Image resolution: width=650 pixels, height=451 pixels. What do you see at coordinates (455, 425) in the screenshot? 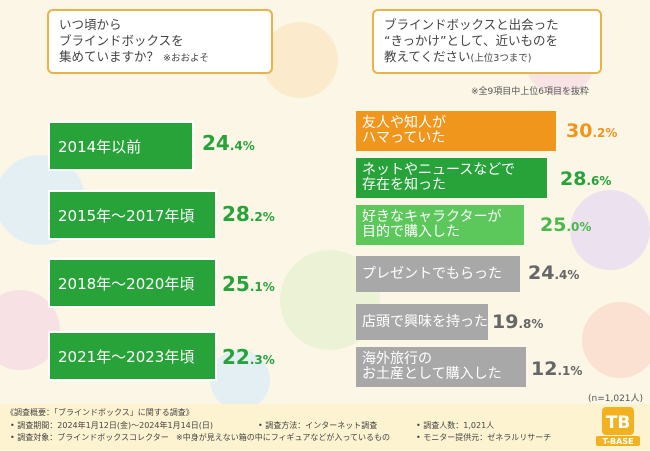
I see `footer-count: • 調査人数：1,021人` at bounding box center [455, 425].